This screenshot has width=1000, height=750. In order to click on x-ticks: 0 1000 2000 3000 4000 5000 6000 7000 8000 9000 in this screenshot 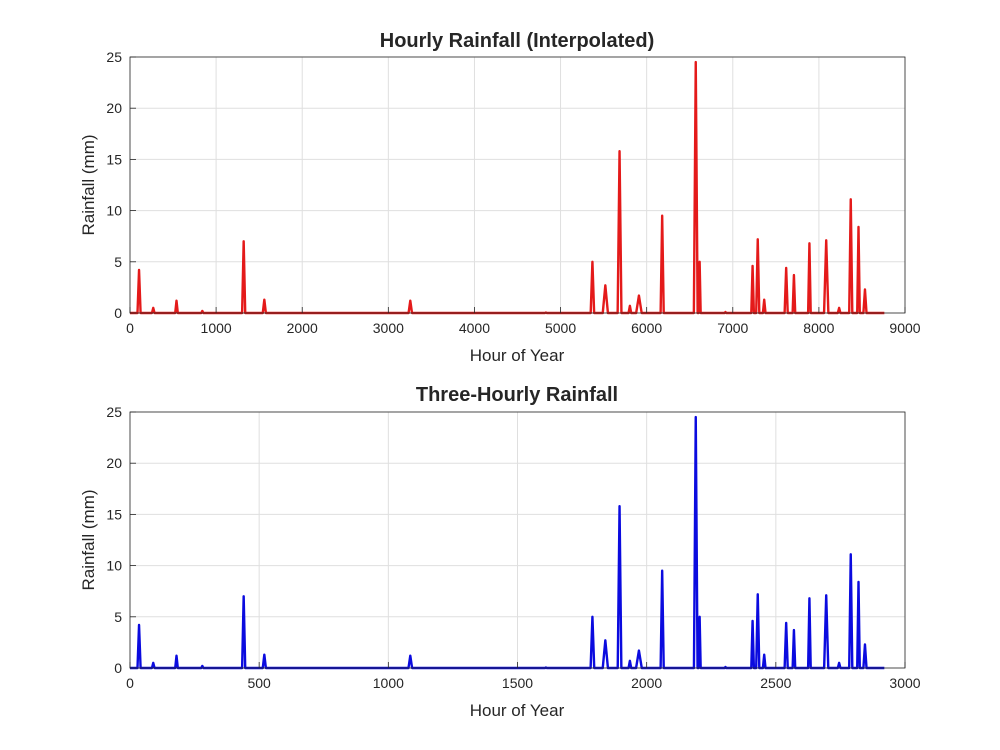, I will do `click(523, 321)`.